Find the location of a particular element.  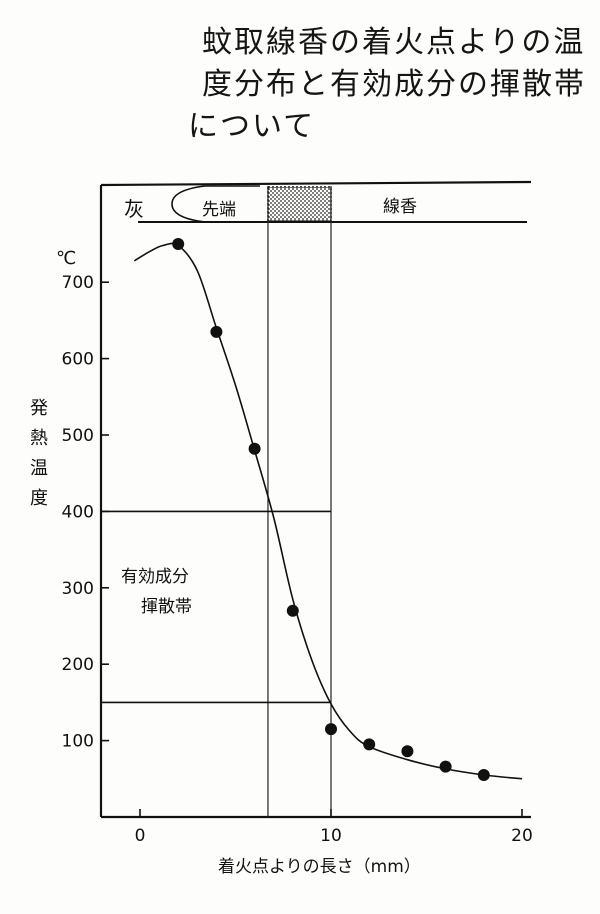

y-tick-label-700: 700 is located at coordinates (78, 283).